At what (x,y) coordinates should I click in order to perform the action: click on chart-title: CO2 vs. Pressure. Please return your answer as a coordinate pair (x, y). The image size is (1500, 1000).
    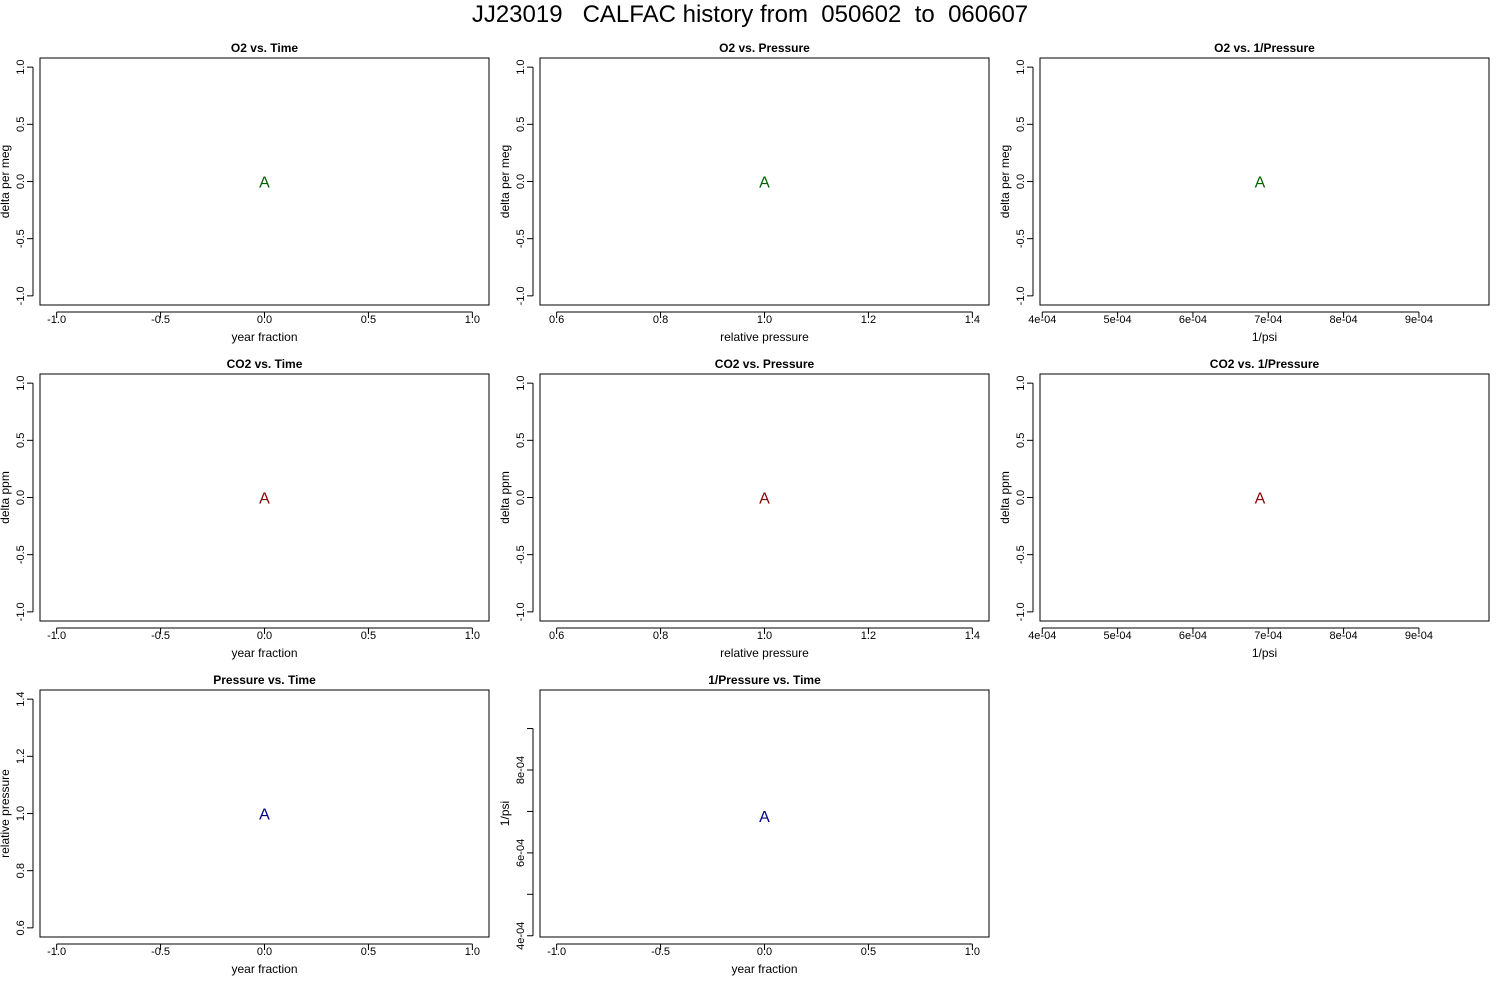
    Looking at the image, I should click on (765, 364).